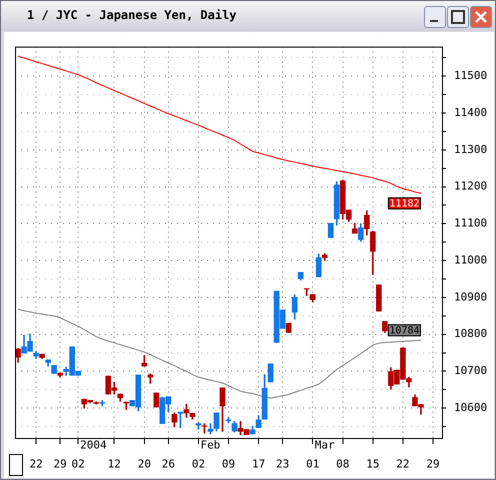 Image resolution: width=496 pixels, height=480 pixels. Describe the element at coordinates (168, 463) in the screenshot. I see `x-tick-label: 26` at that location.